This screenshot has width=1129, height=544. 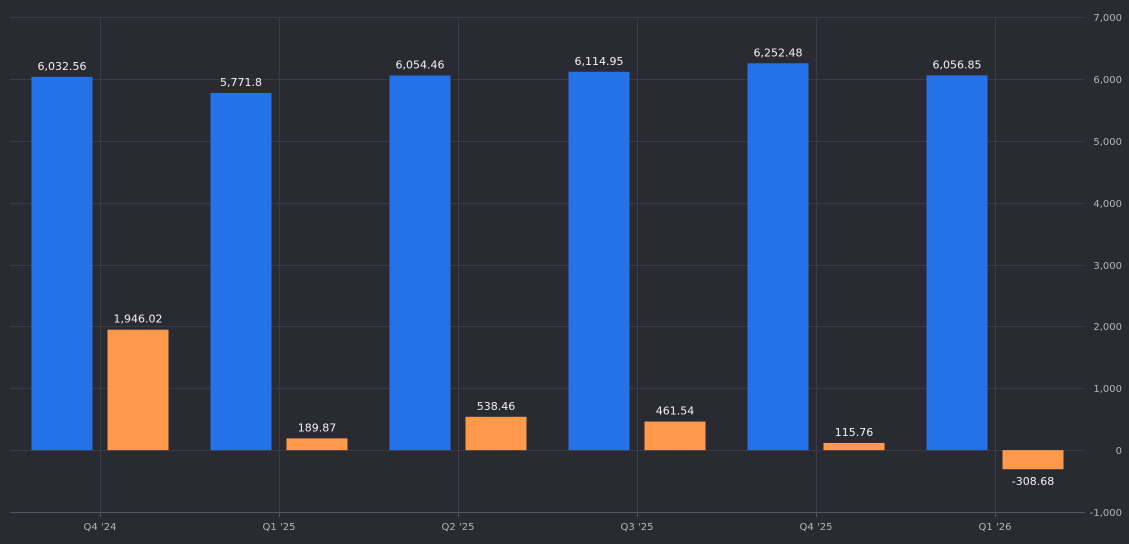 What do you see at coordinates (458, 527) in the screenshot?
I see `x-tick-label: Q2 '25` at bounding box center [458, 527].